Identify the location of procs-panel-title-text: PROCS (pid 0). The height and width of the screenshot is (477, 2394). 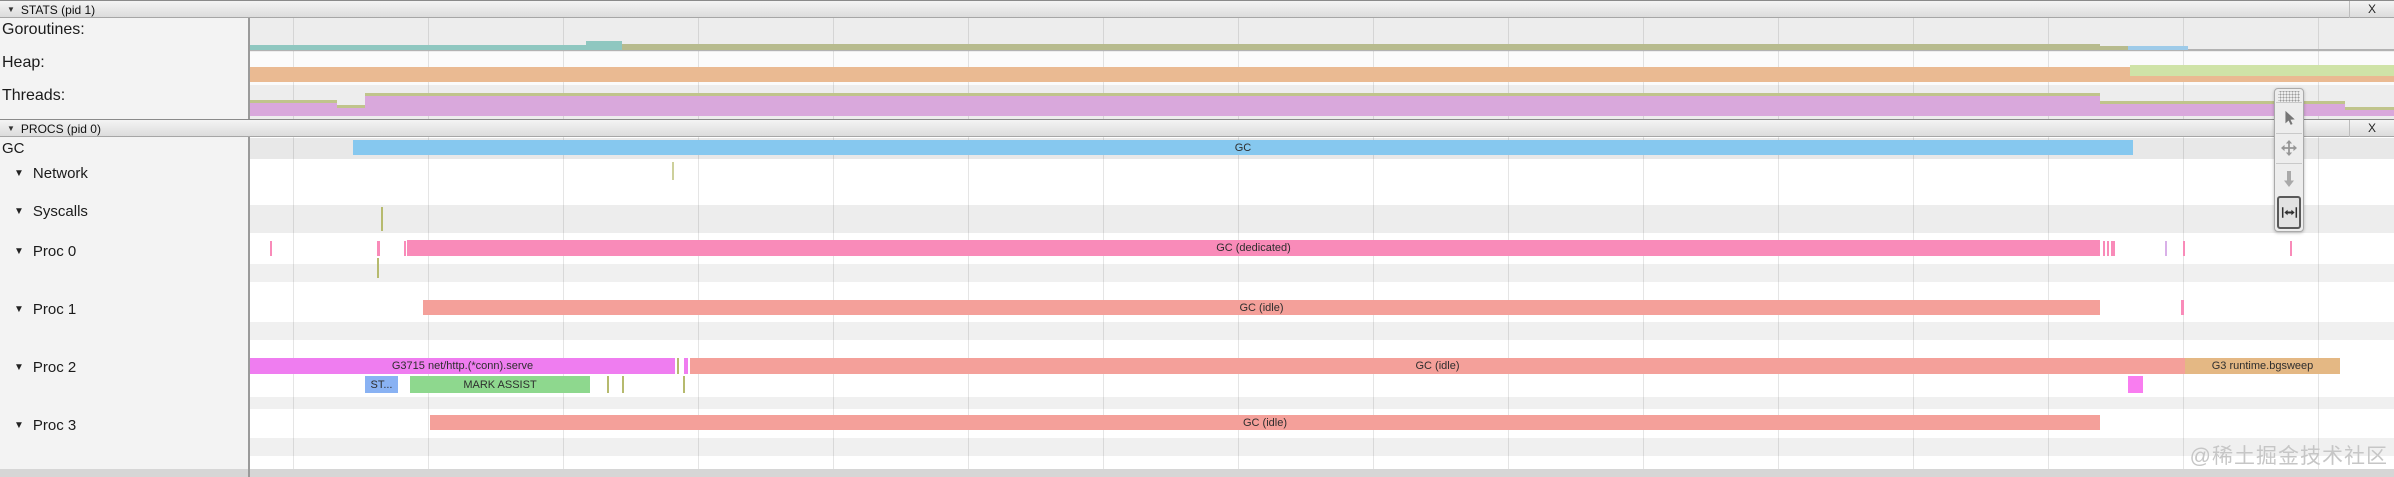
(60, 129).